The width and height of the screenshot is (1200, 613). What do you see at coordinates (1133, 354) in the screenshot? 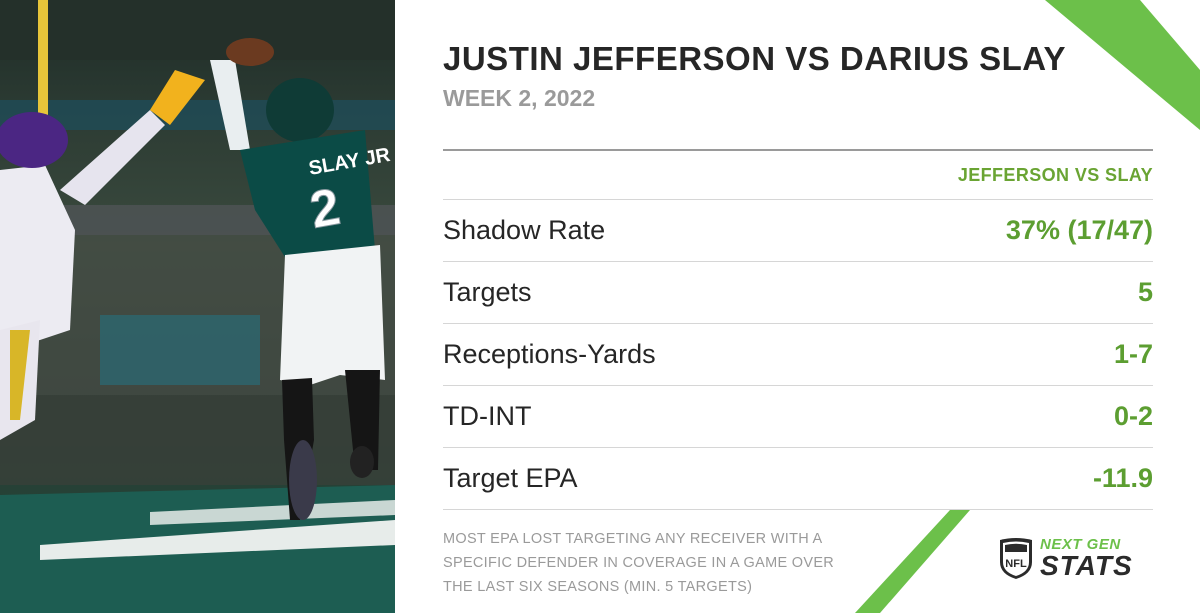
I see `stat-value: 1-7` at bounding box center [1133, 354].